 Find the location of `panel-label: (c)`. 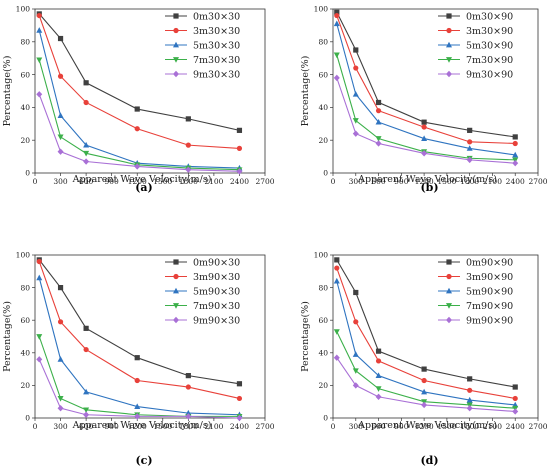

panel-label: (c) is located at coordinates (143, 460).